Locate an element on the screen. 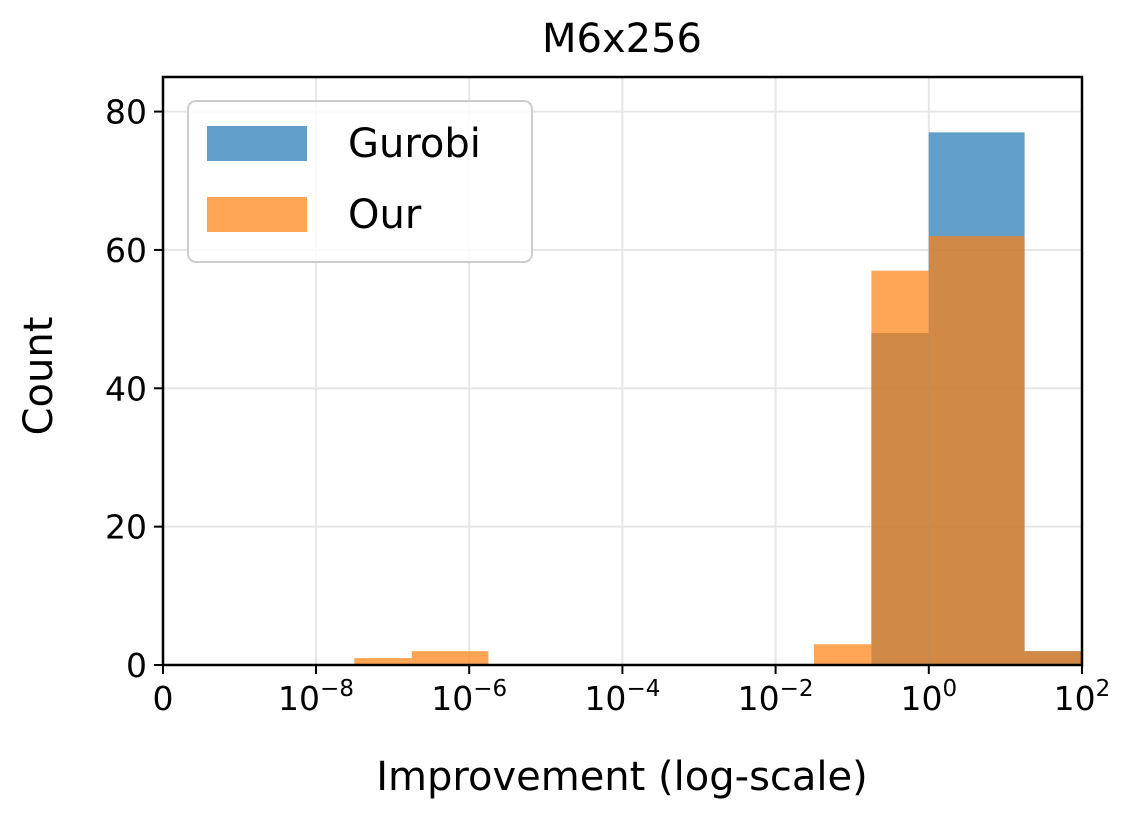 The image size is (1132, 816). legend-label-our: Our is located at coordinates (385, 215).